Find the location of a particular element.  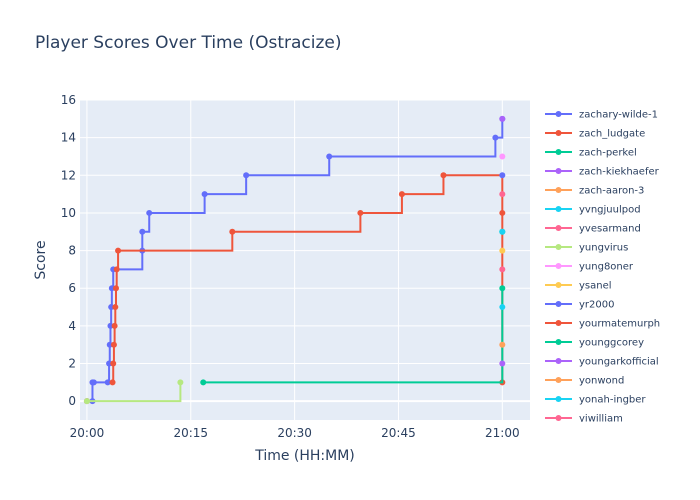

legend-item: yvesarmand is located at coordinates (593, 229).